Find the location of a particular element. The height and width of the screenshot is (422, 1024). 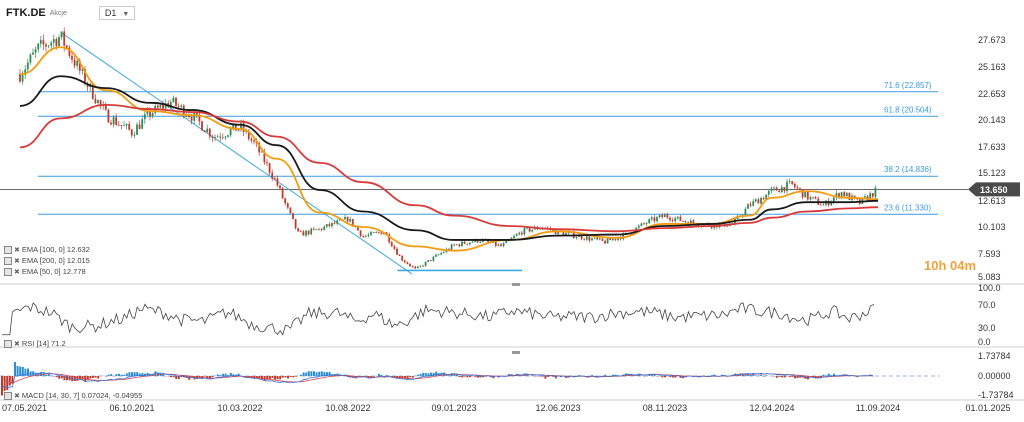

x-tick-label: 08.11.2023 is located at coordinates (665, 408).